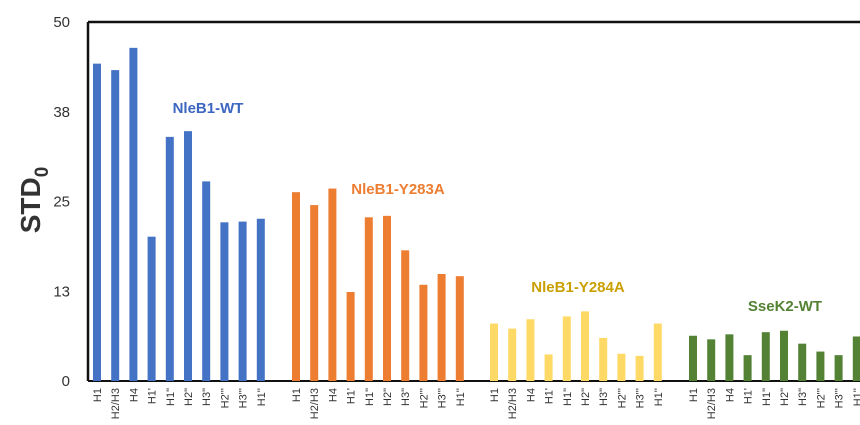  What do you see at coordinates (350, 336) in the screenshot?
I see `bar-NleB1-Y283A-H1'` at bounding box center [350, 336].